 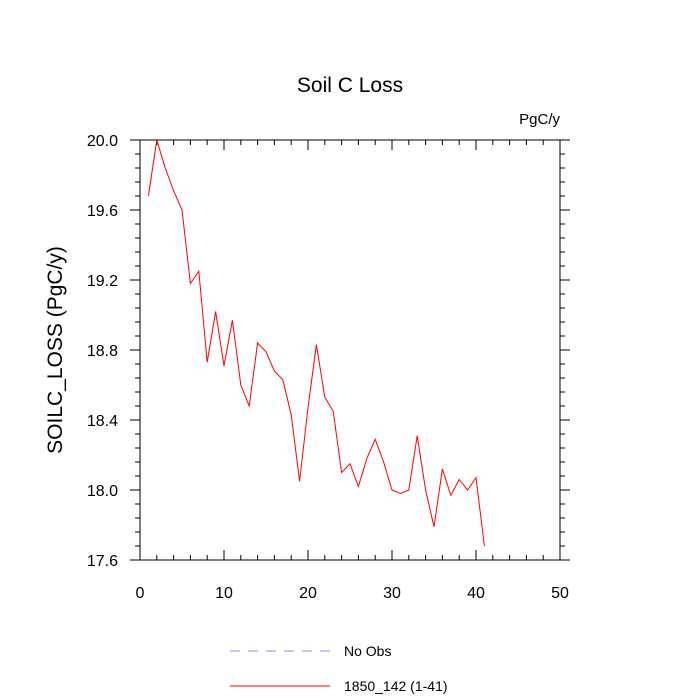 What do you see at coordinates (102, 561) in the screenshot?
I see `y-tick-label: 17.6` at bounding box center [102, 561].